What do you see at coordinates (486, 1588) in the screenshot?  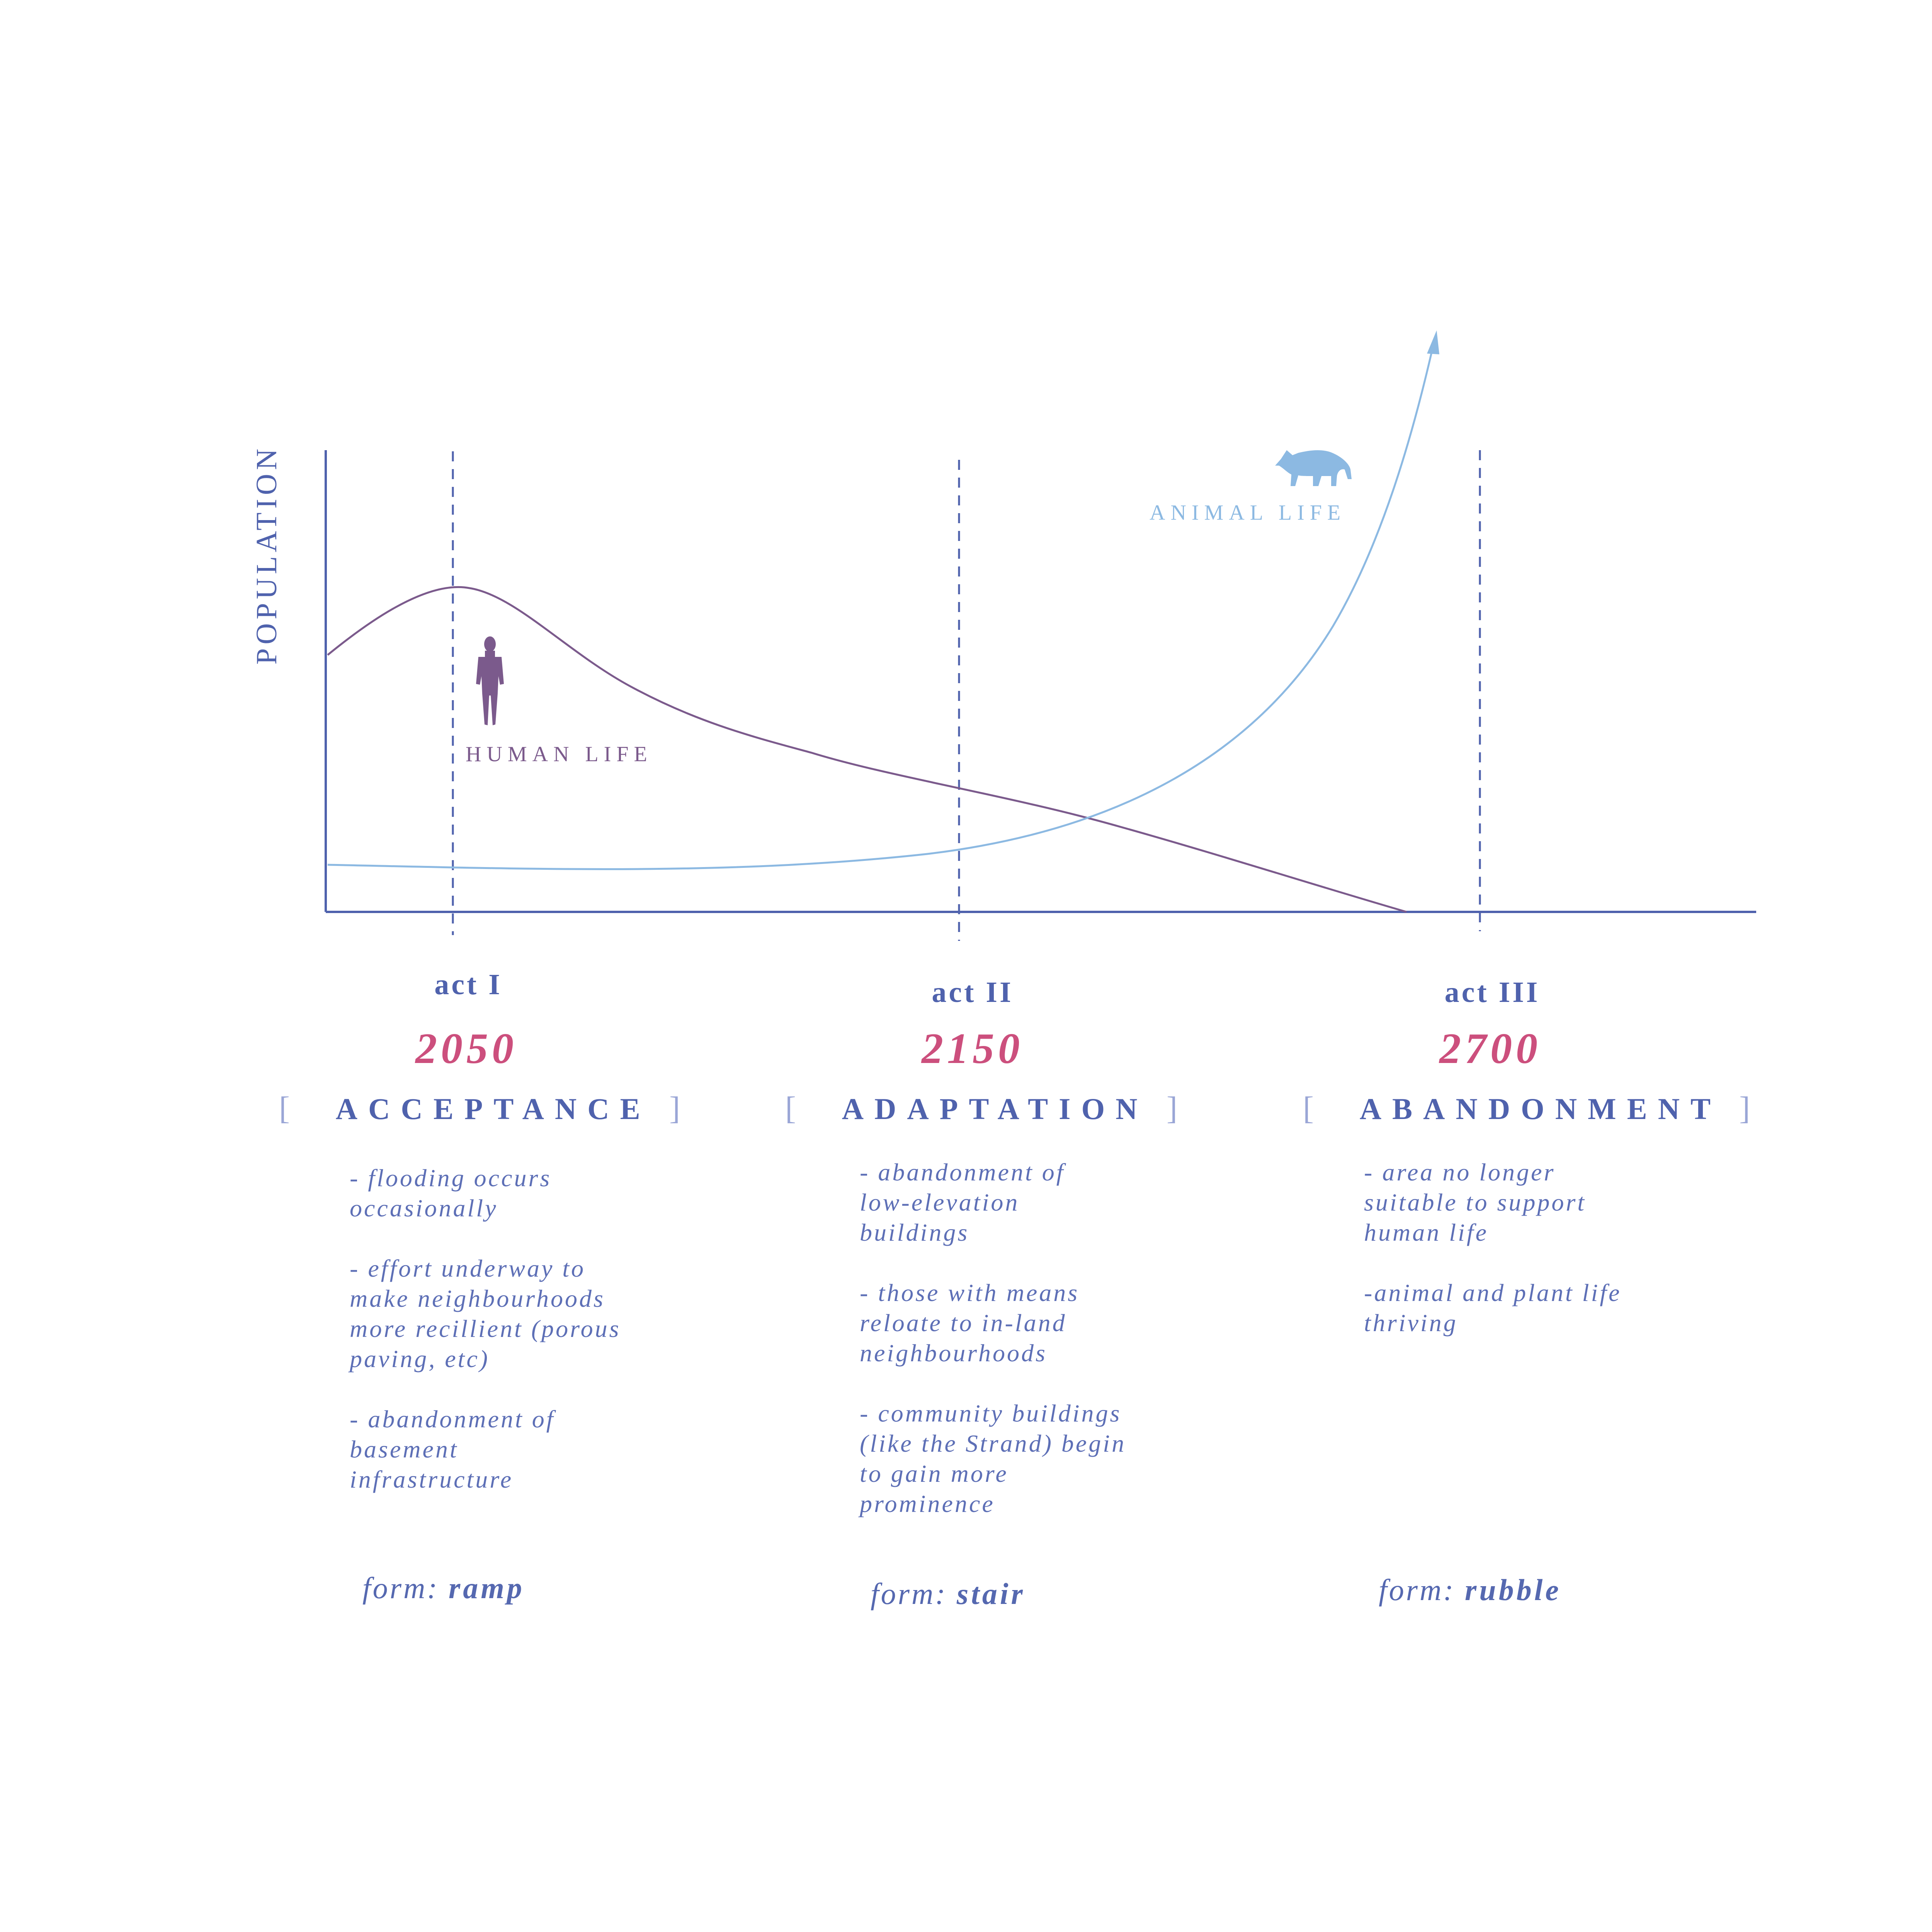 I see `act-1-form-value: ramp` at bounding box center [486, 1588].